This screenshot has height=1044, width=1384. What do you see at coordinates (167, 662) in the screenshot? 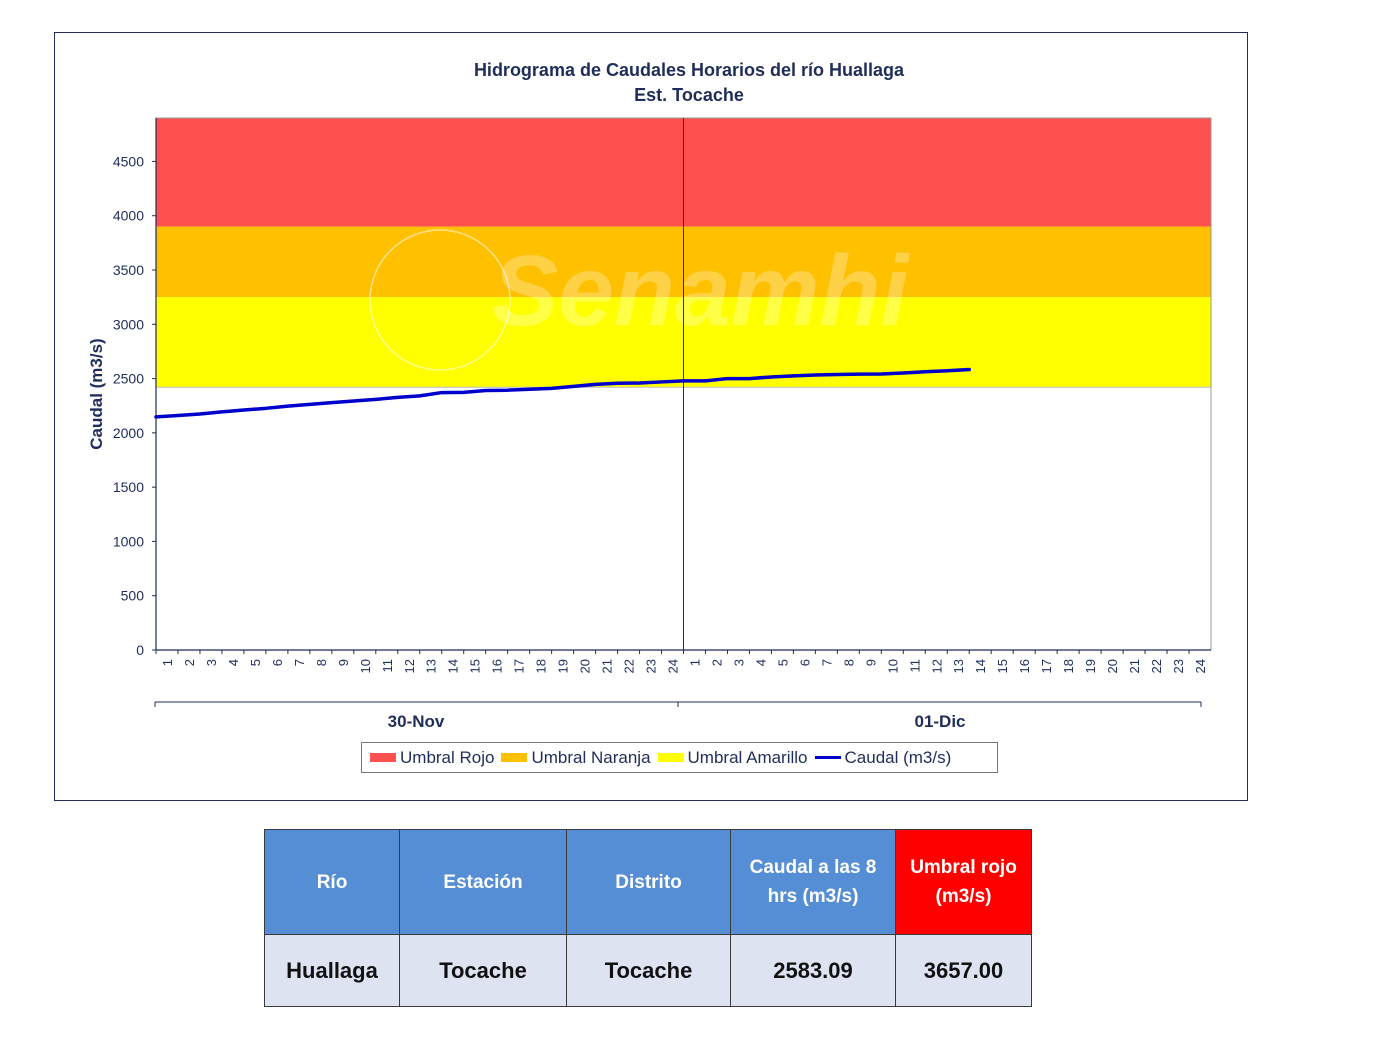
I see `x-tick-label-0: 1` at bounding box center [167, 662].